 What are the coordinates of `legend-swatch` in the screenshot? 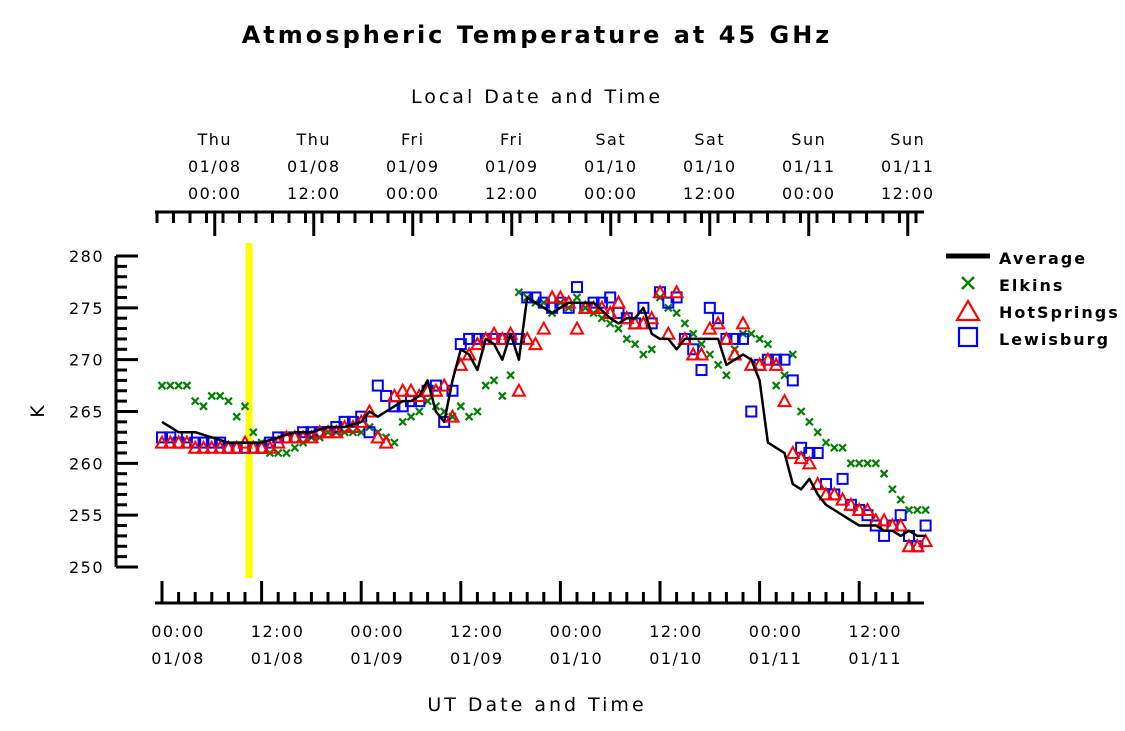 It's located at (968, 283).